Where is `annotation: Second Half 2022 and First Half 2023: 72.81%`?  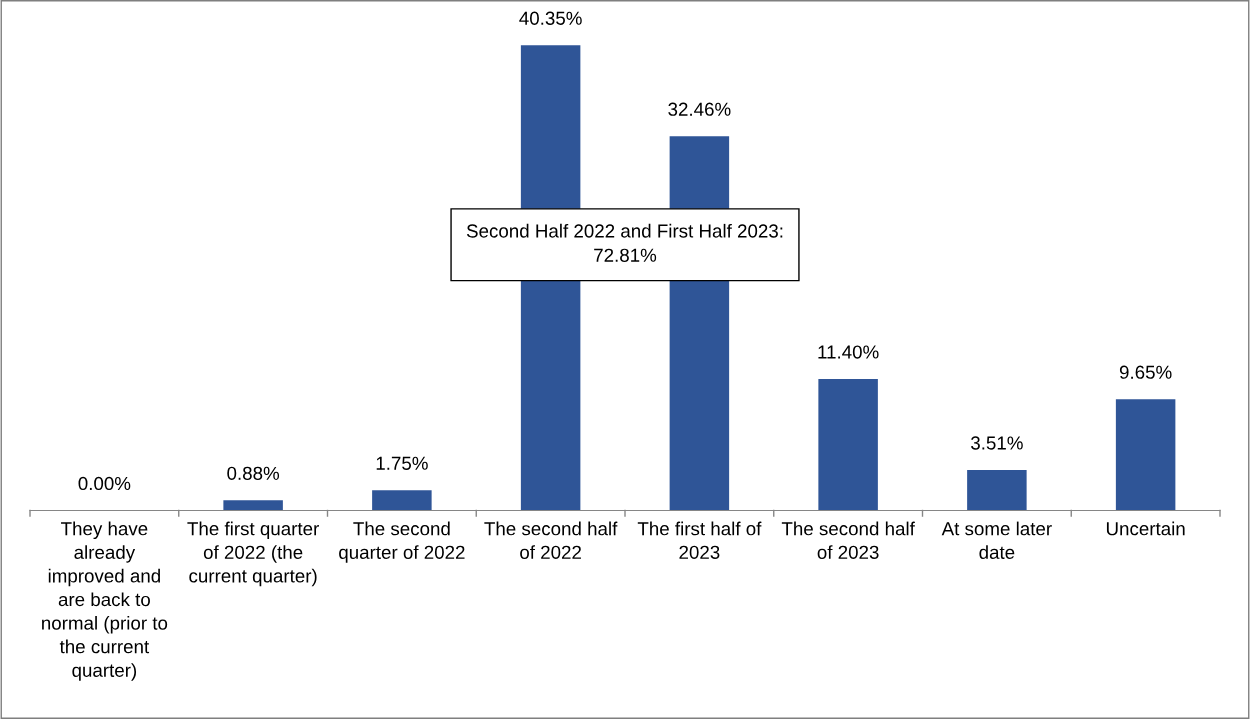
annotation: Second Half 2022 and First Half 2023: 72.81% is located at coordinates (624, 242).